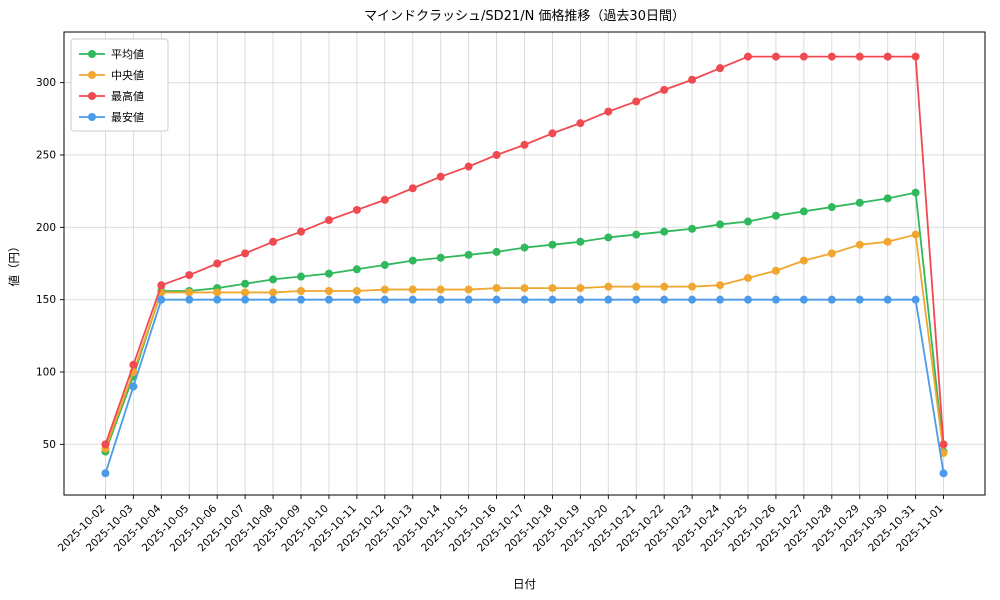  Describe the element at coordinates (46, 264) in the screenshot. I see `y-tick-labels: 50 100 150 200 250 300` at that location.